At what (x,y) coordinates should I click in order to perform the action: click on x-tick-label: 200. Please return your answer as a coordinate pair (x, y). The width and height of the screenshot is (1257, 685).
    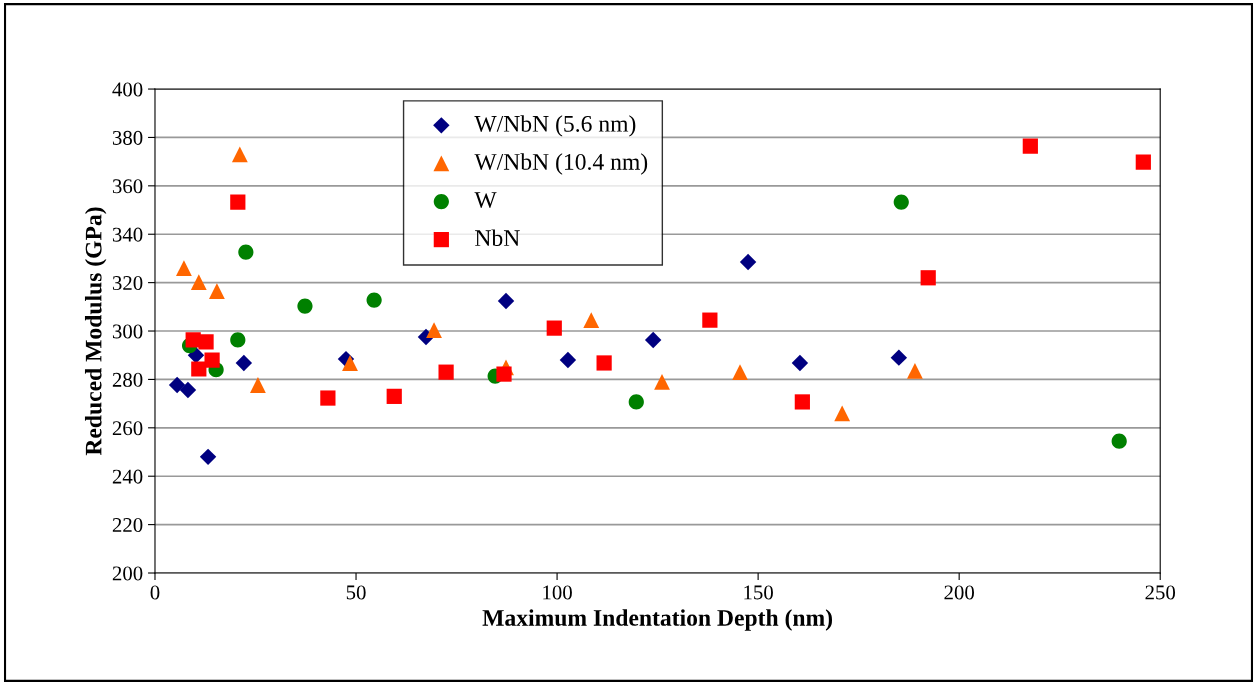
    Looking at the image, I should click on (959, 592).